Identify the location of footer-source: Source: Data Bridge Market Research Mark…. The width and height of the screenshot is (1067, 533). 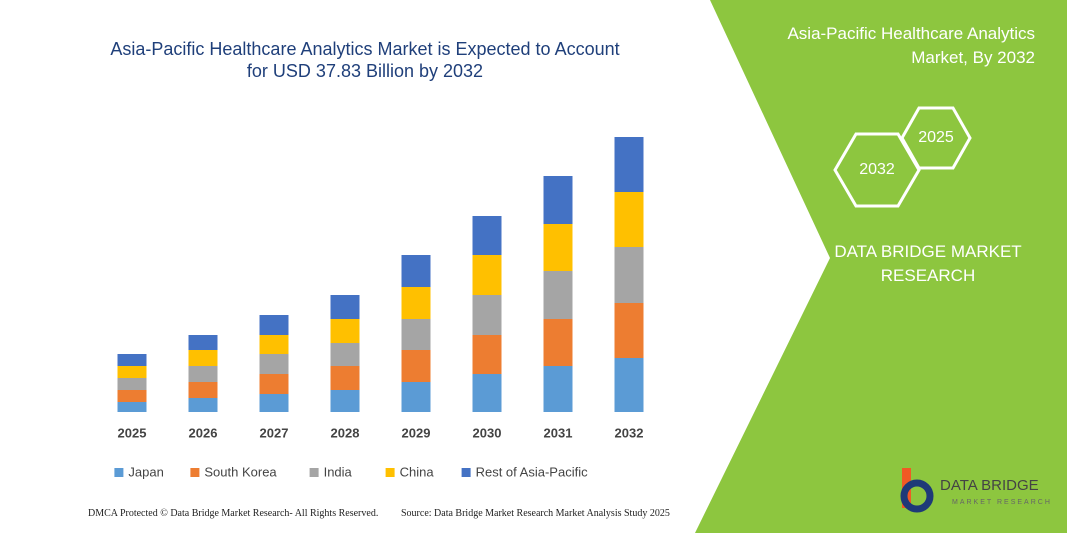
(535, 513).